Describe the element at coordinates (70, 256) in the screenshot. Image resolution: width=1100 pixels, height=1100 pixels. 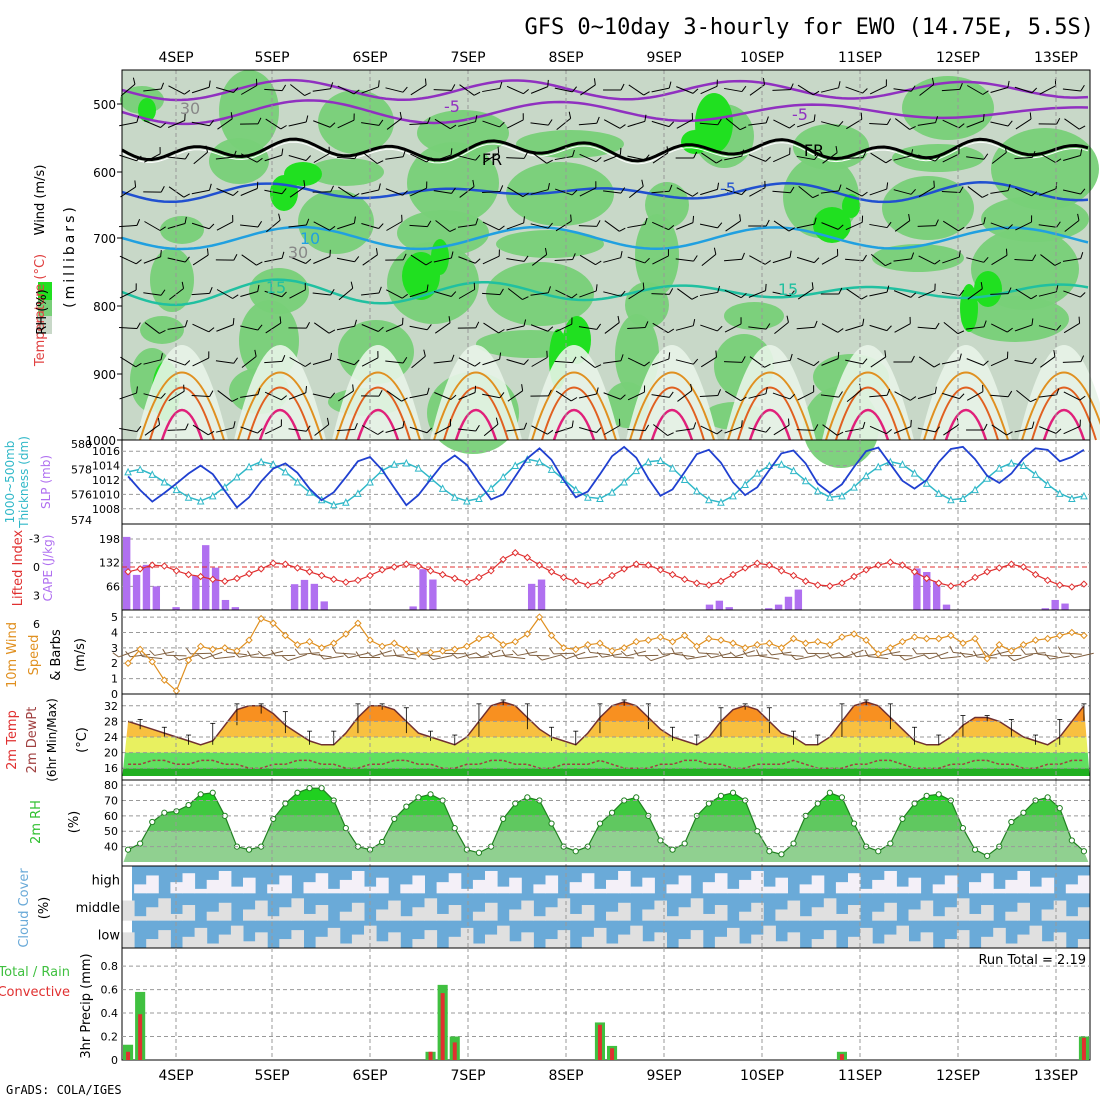
I see `upper-units-label: (millibars)` at that location.